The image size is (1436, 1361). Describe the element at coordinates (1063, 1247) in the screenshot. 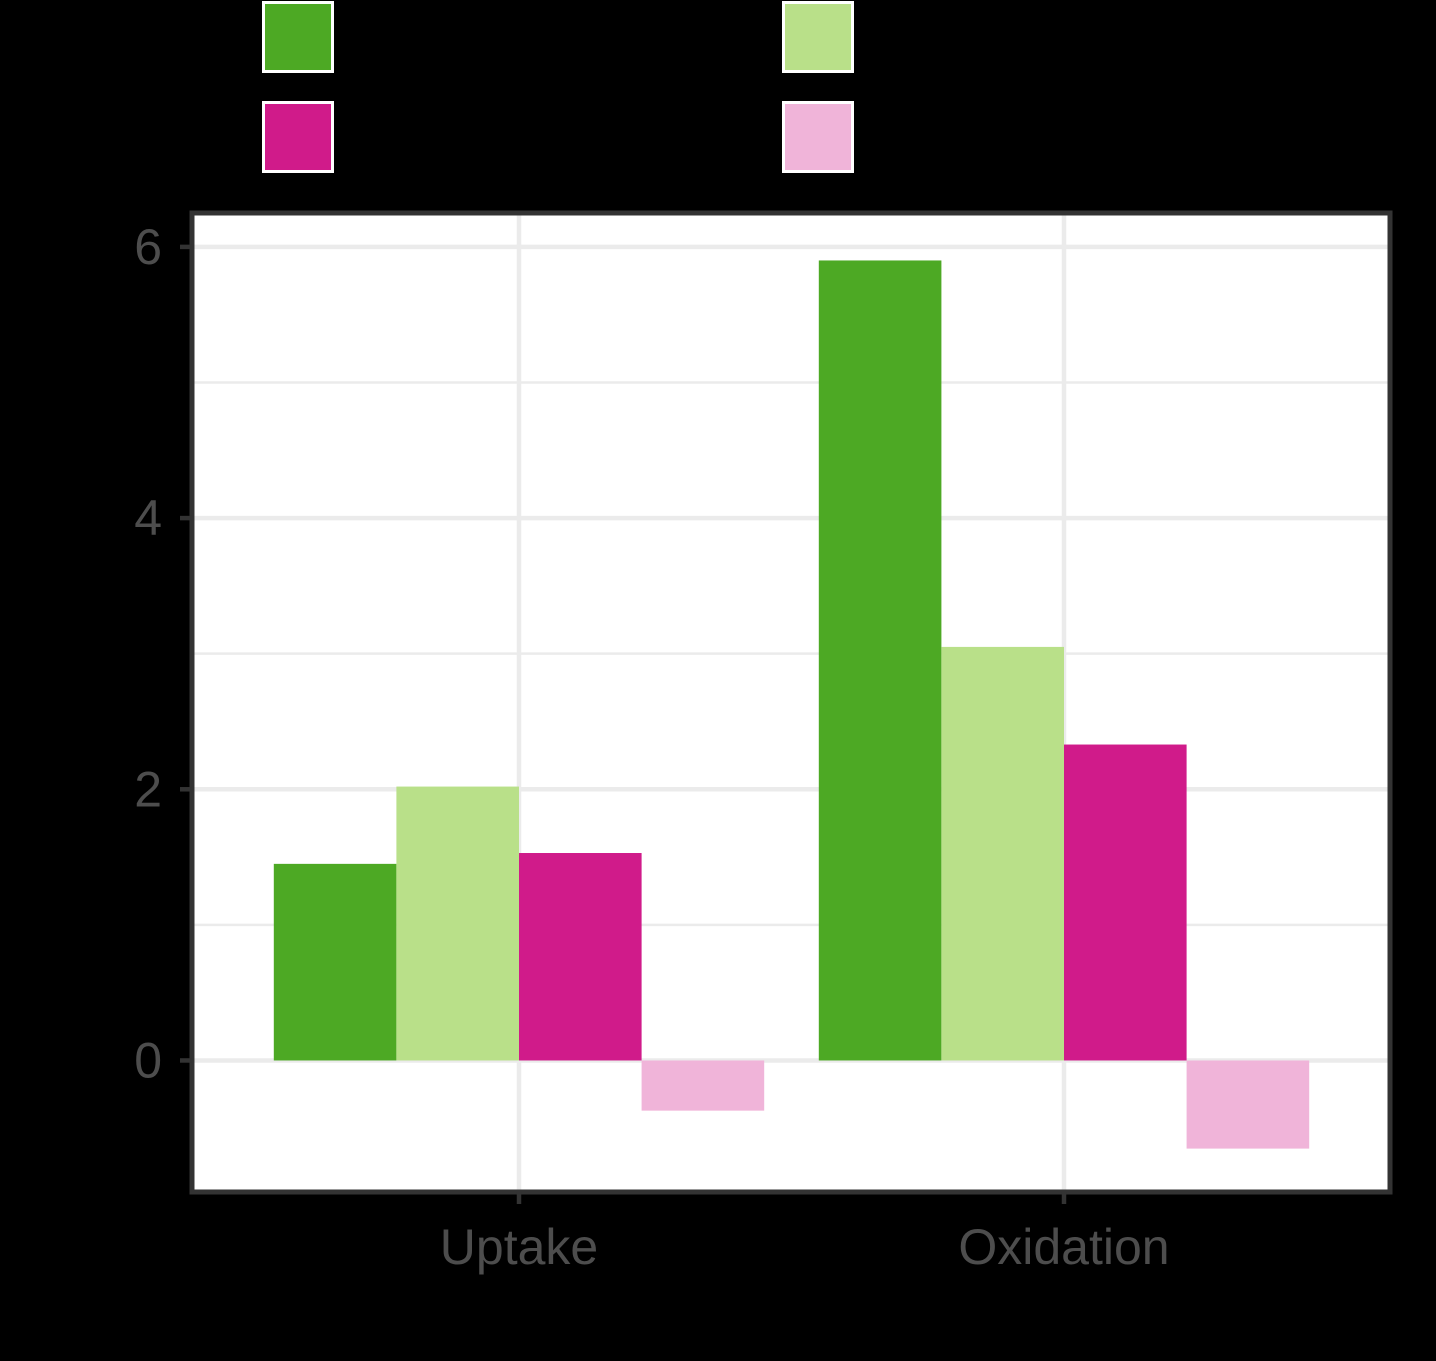

I see `x-tick-label: Oxidation` at that location.